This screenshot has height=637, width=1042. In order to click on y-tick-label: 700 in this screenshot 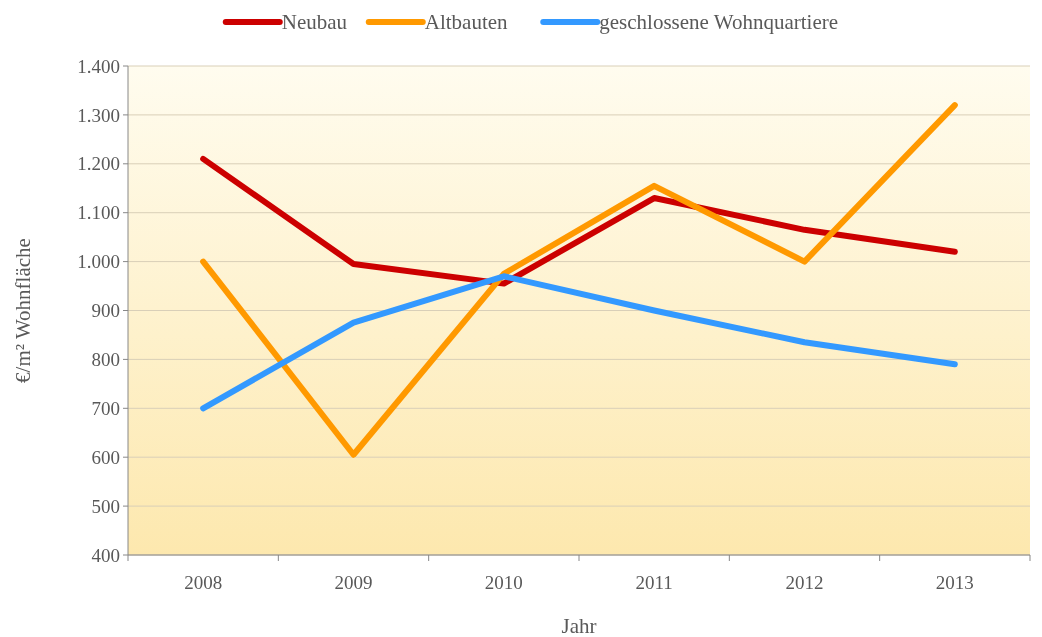, I will do `click(105, 408)`.